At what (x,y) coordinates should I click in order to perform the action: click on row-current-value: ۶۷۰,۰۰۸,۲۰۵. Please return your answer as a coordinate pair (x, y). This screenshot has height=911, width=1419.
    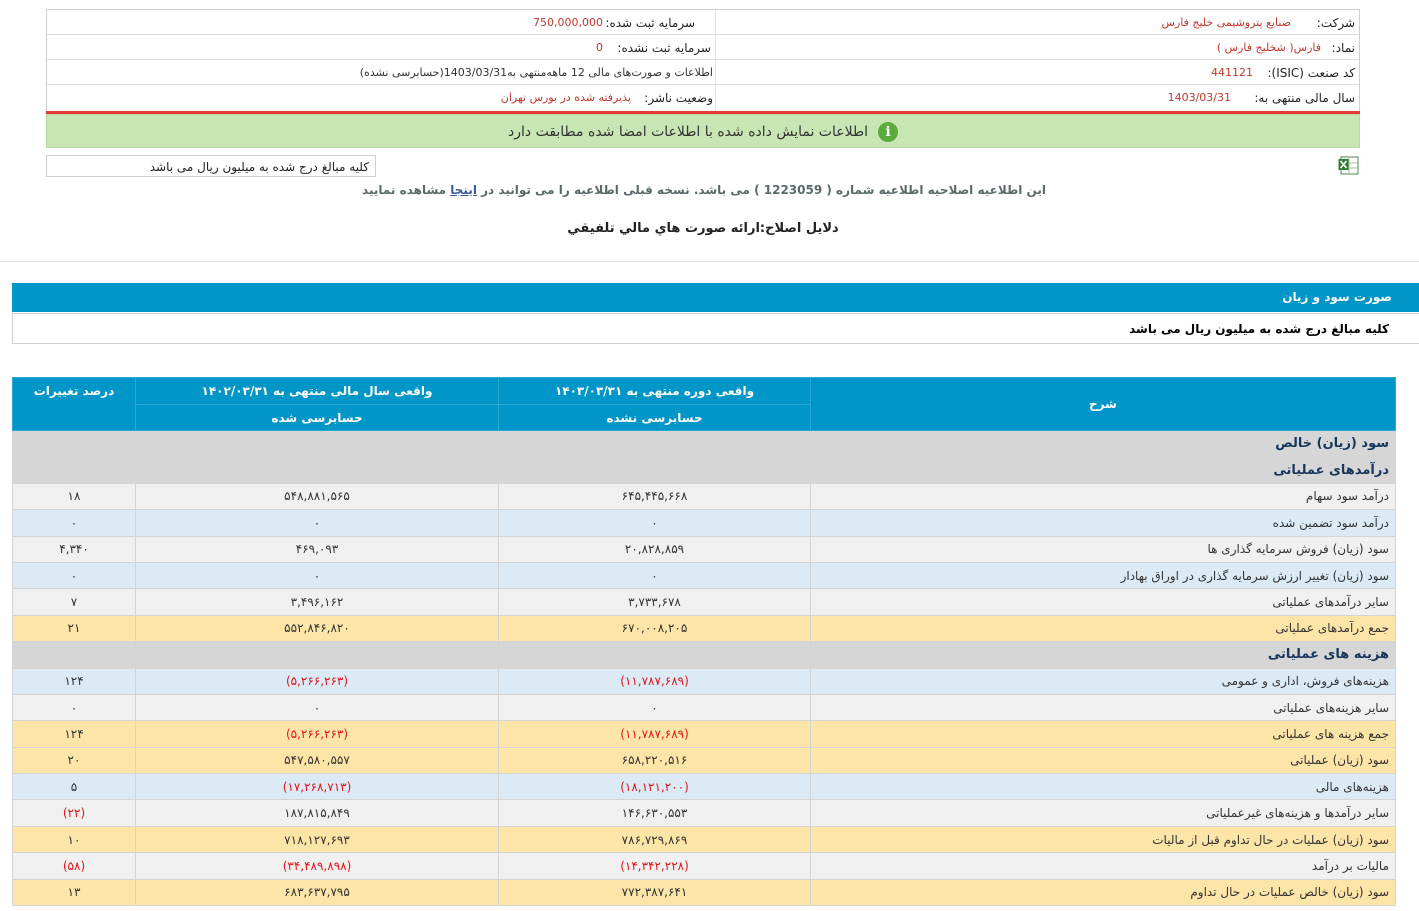
    Looking at the image, I should click on (654, 628).